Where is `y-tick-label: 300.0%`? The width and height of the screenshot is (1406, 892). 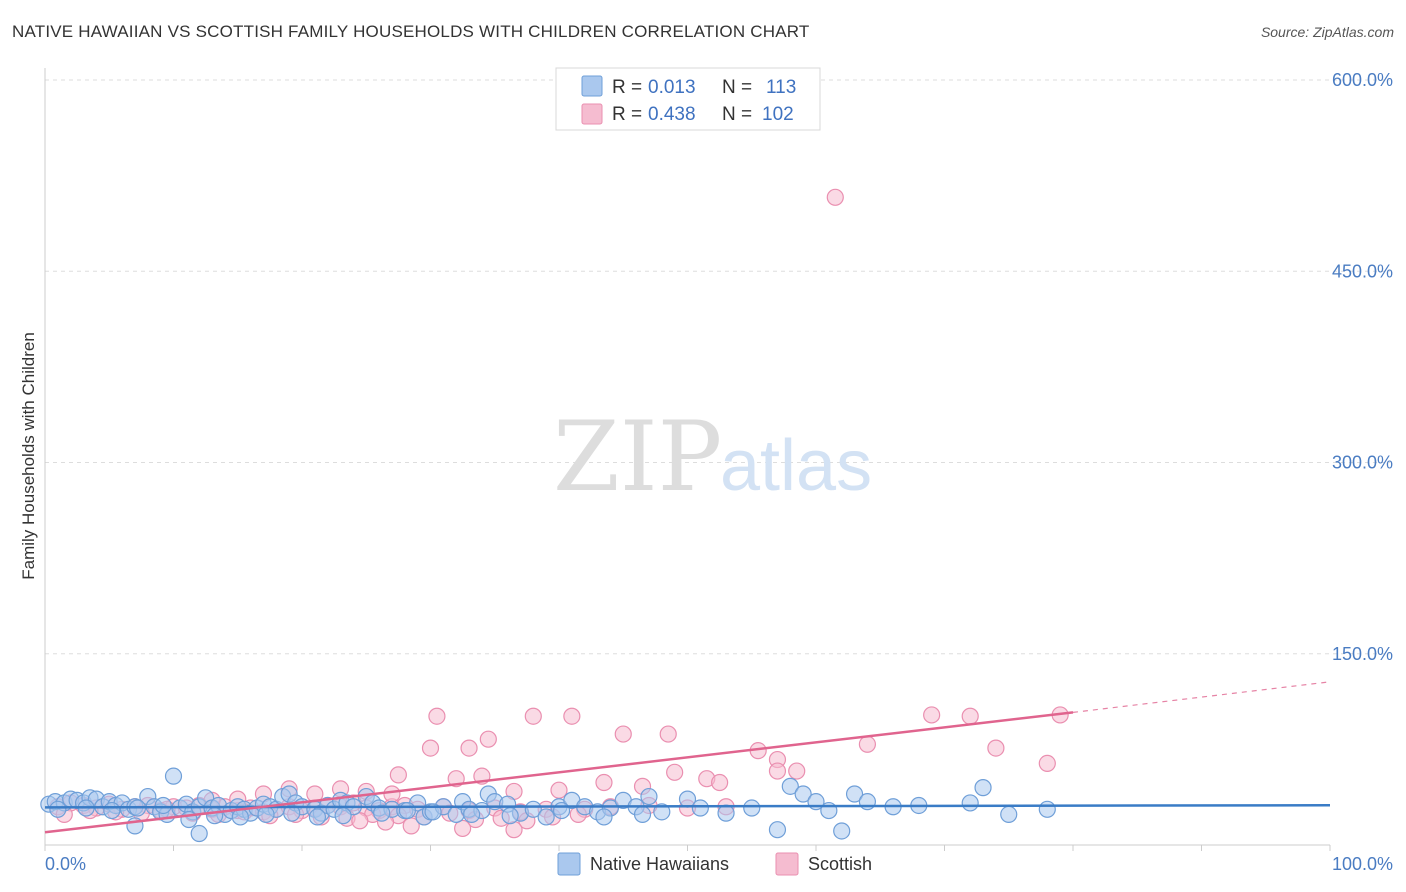 y-tick-label: 300.0% is located at coordinates (1362, 463).